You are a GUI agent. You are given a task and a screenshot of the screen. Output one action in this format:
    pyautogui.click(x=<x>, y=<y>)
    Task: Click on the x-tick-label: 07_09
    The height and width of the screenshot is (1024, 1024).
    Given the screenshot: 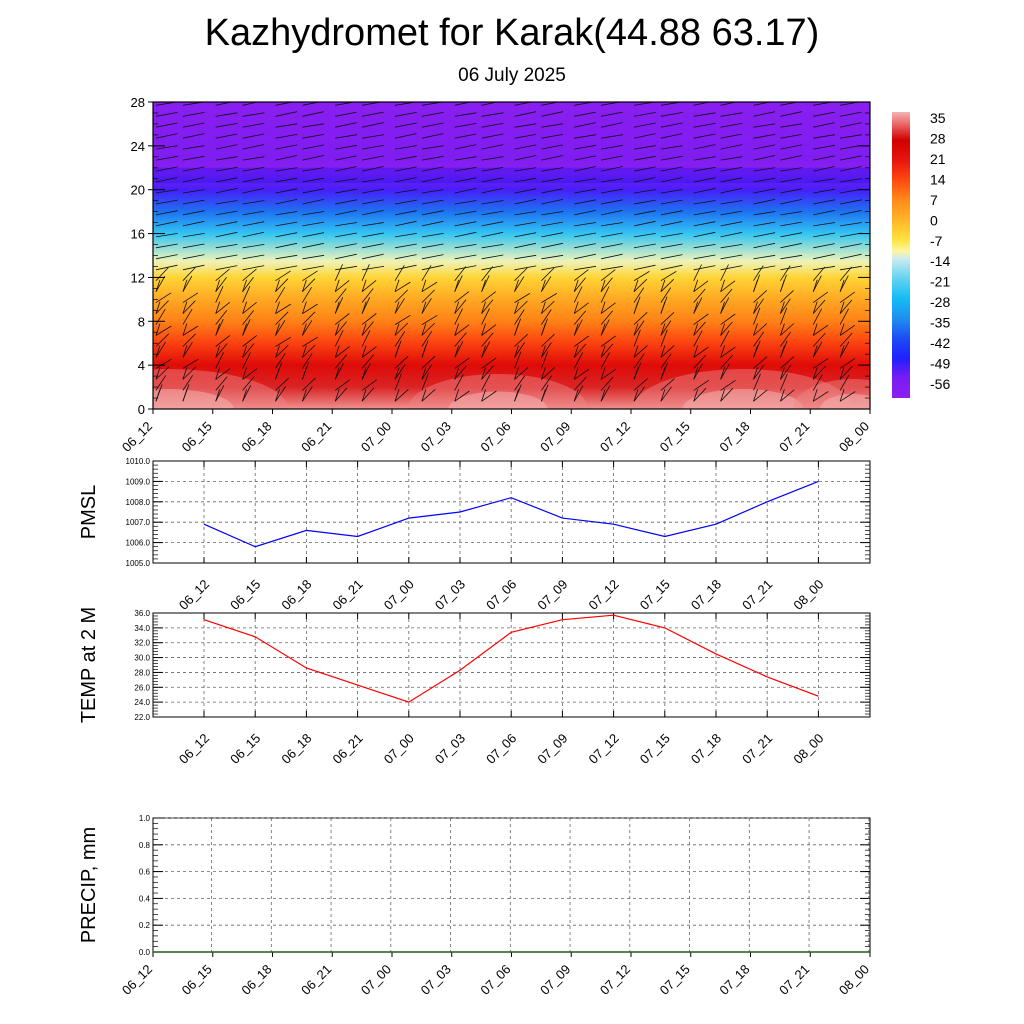 What is the action you would take?
    pyautogui.click(x=552, y=595)
    